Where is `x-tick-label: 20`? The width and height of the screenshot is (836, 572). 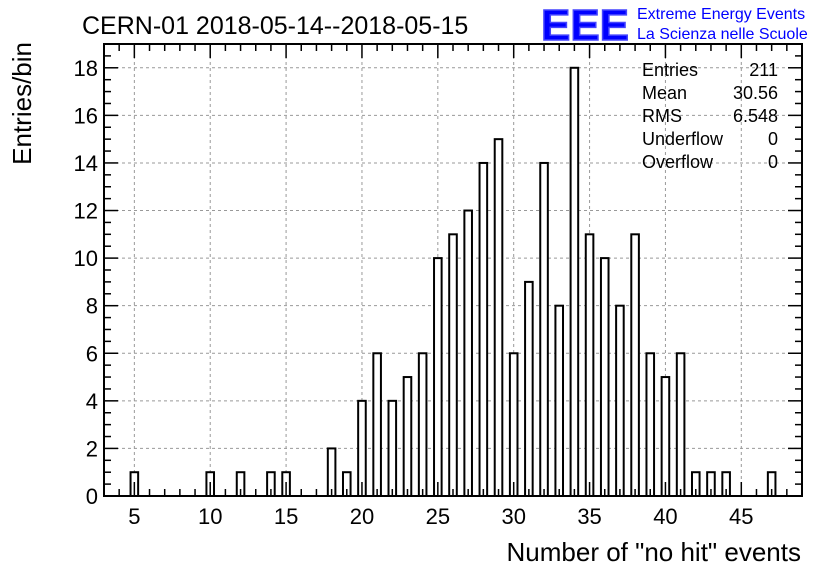
x-tick-label: 20 is located at coordinates (362, 516).